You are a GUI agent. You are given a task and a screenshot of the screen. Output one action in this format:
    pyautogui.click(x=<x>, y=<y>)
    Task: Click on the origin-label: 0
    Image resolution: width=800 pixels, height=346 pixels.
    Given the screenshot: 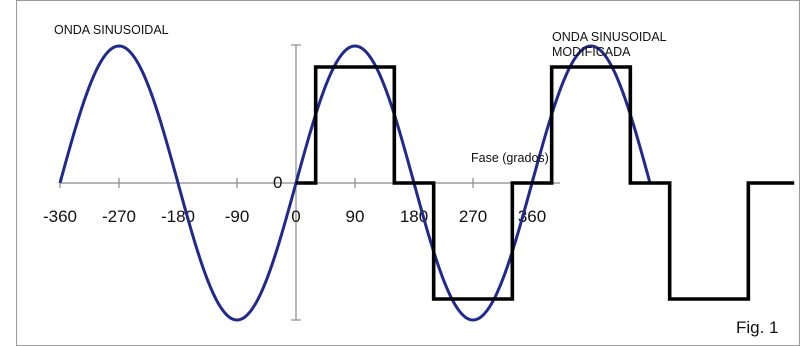 What is the action you would take?
    pyautogui.click(x=277, y=182)
    